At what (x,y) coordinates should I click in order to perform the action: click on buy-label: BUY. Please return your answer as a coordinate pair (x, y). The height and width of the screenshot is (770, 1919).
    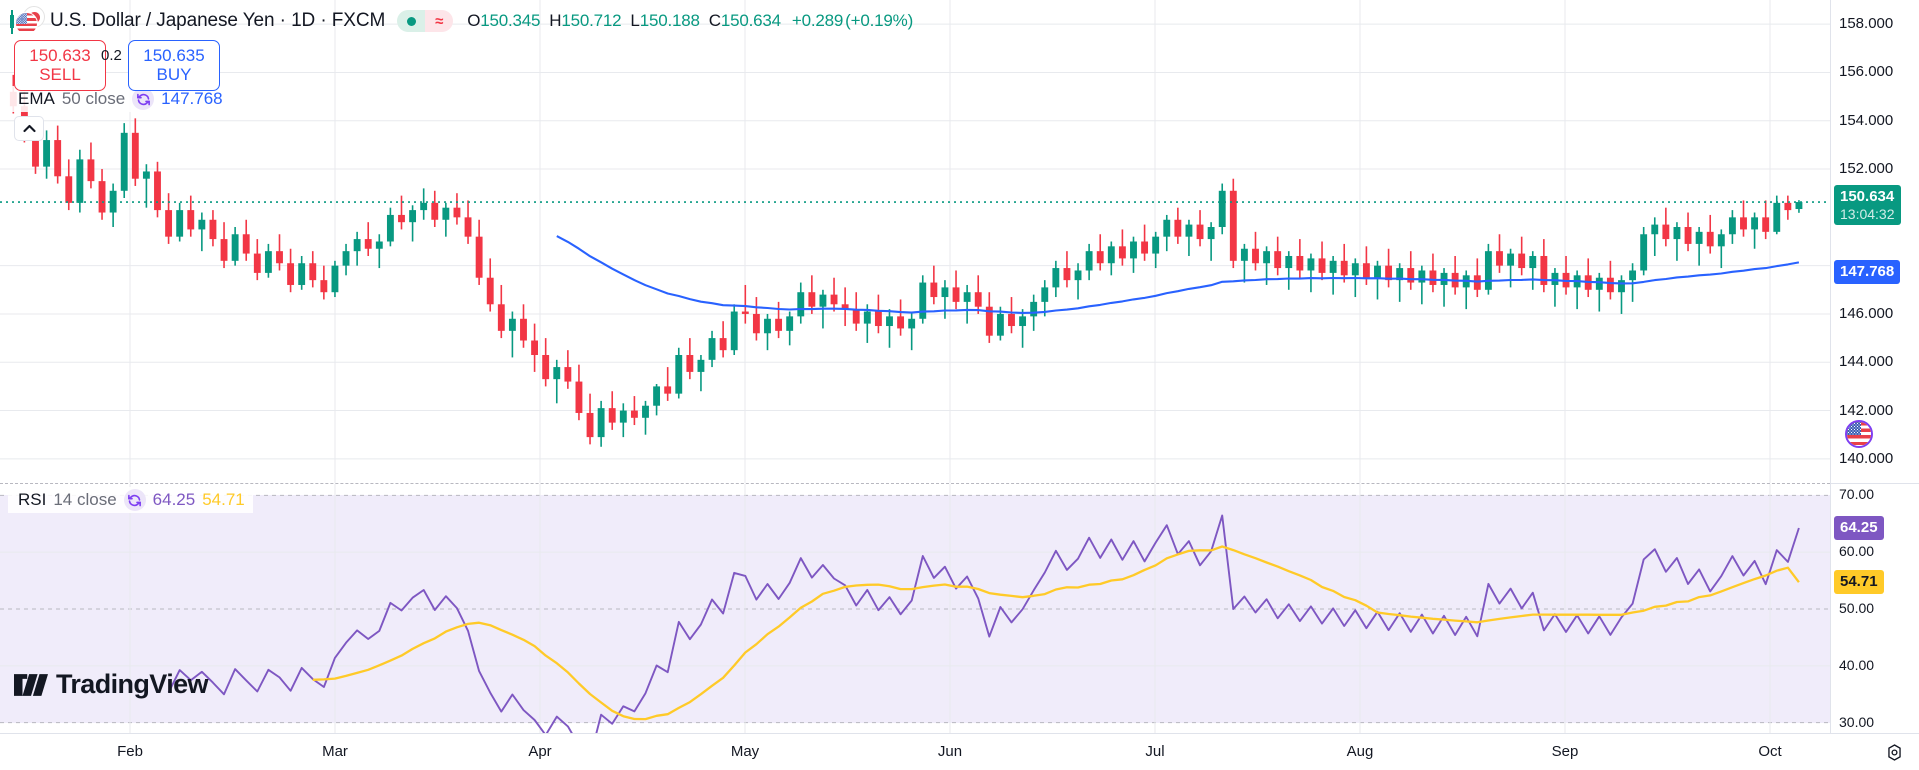
    Looking at the image, I should click on (174, 75).